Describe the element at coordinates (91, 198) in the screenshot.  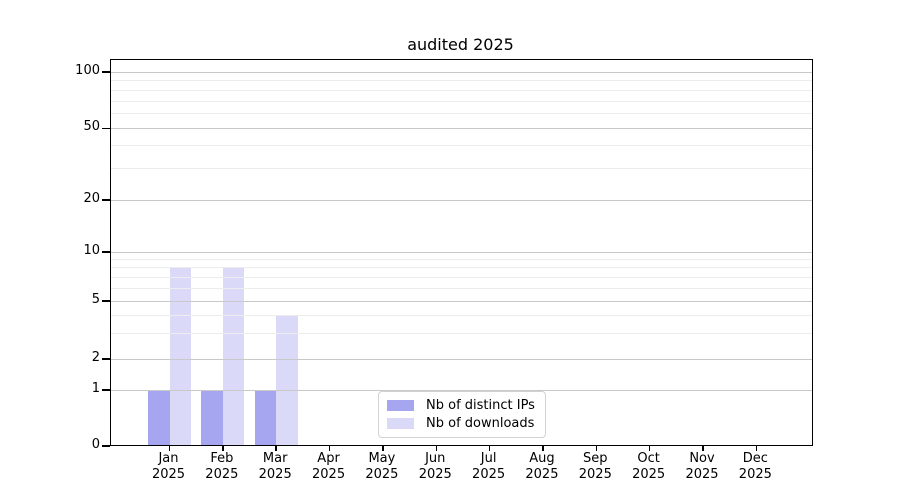
I see `y-tick-label: 20` at that location.